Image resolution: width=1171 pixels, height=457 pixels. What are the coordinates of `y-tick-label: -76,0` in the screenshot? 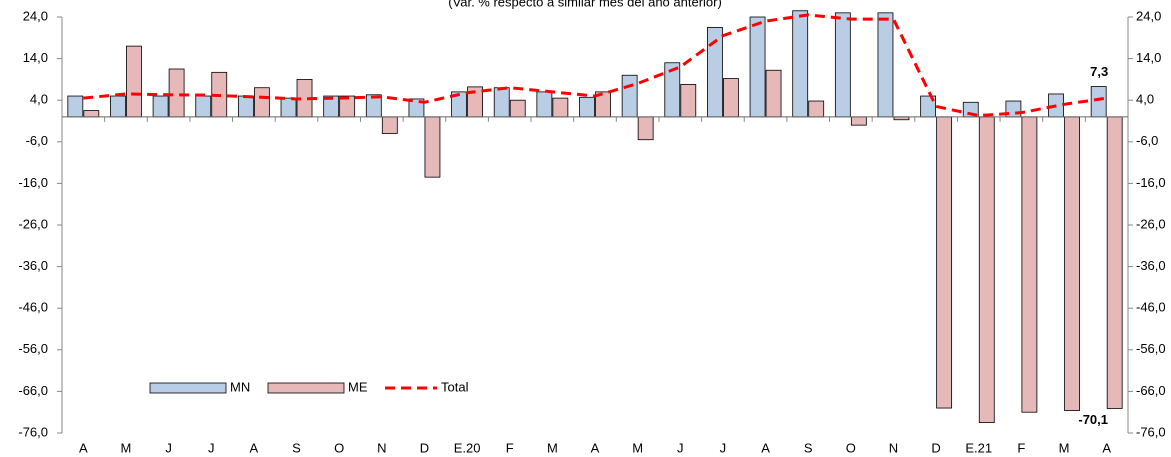 It's located at (33, 431).